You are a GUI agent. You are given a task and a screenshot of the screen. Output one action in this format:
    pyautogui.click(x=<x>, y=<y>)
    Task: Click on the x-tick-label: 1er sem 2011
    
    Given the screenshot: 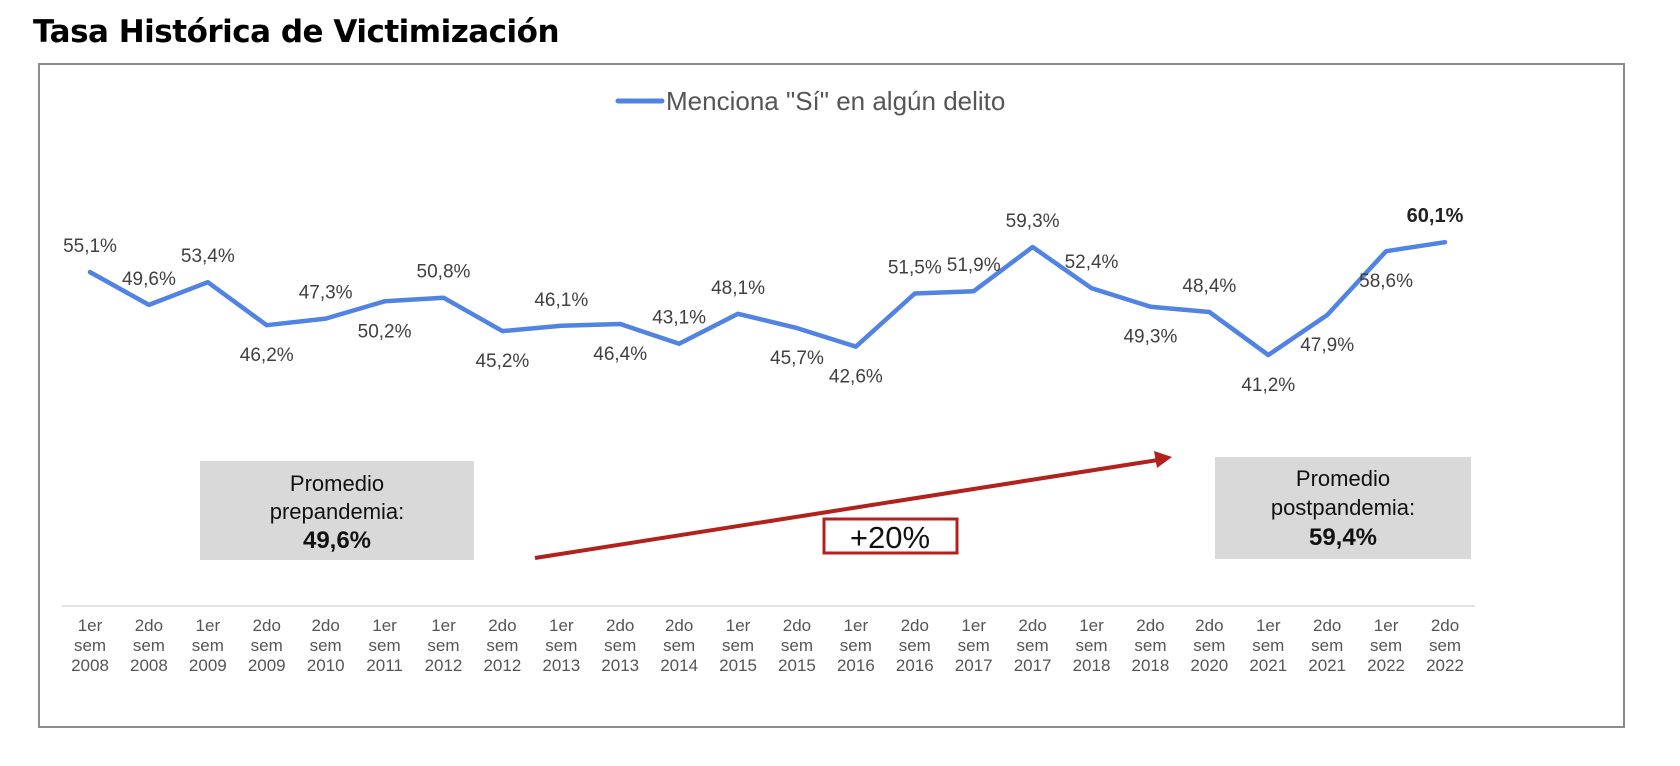 What is the action you would take?
    pyautogui.click(x=384, y=645)
    